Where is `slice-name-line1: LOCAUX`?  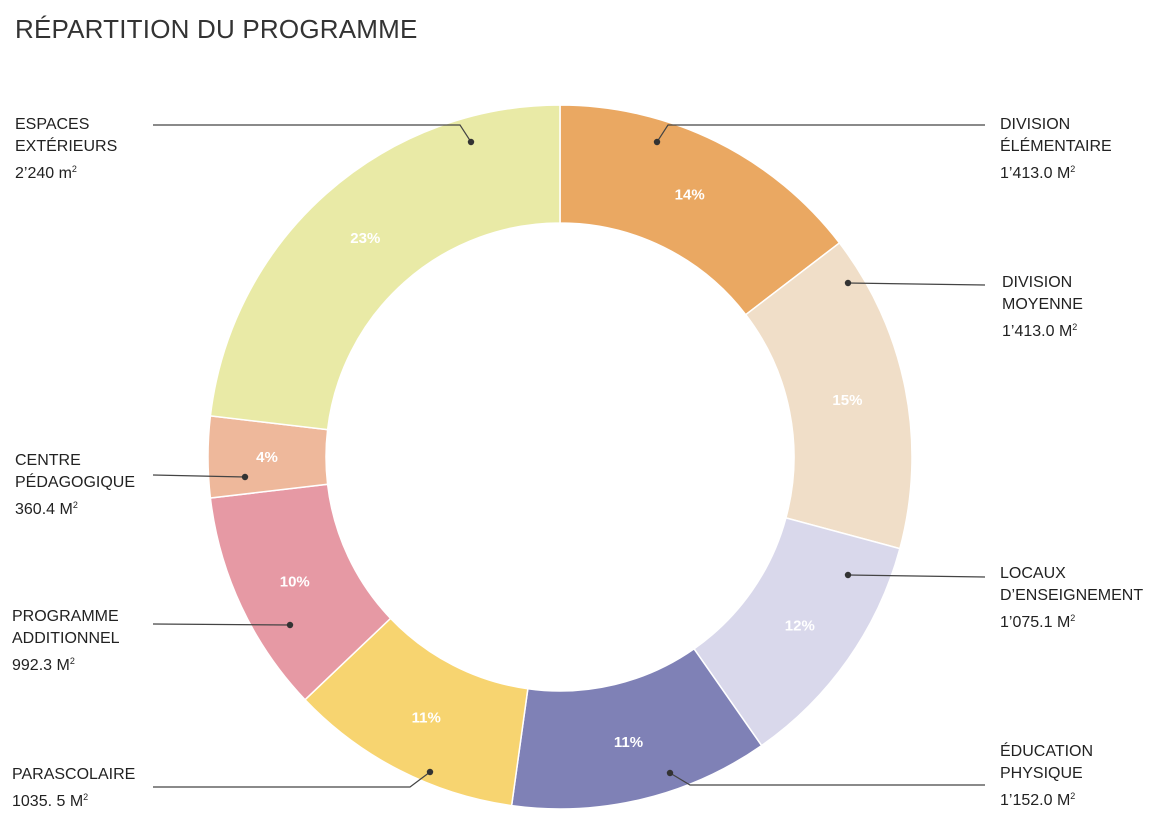
slice-name-line1: LOCAUX is located at coordinates (1033, 573).